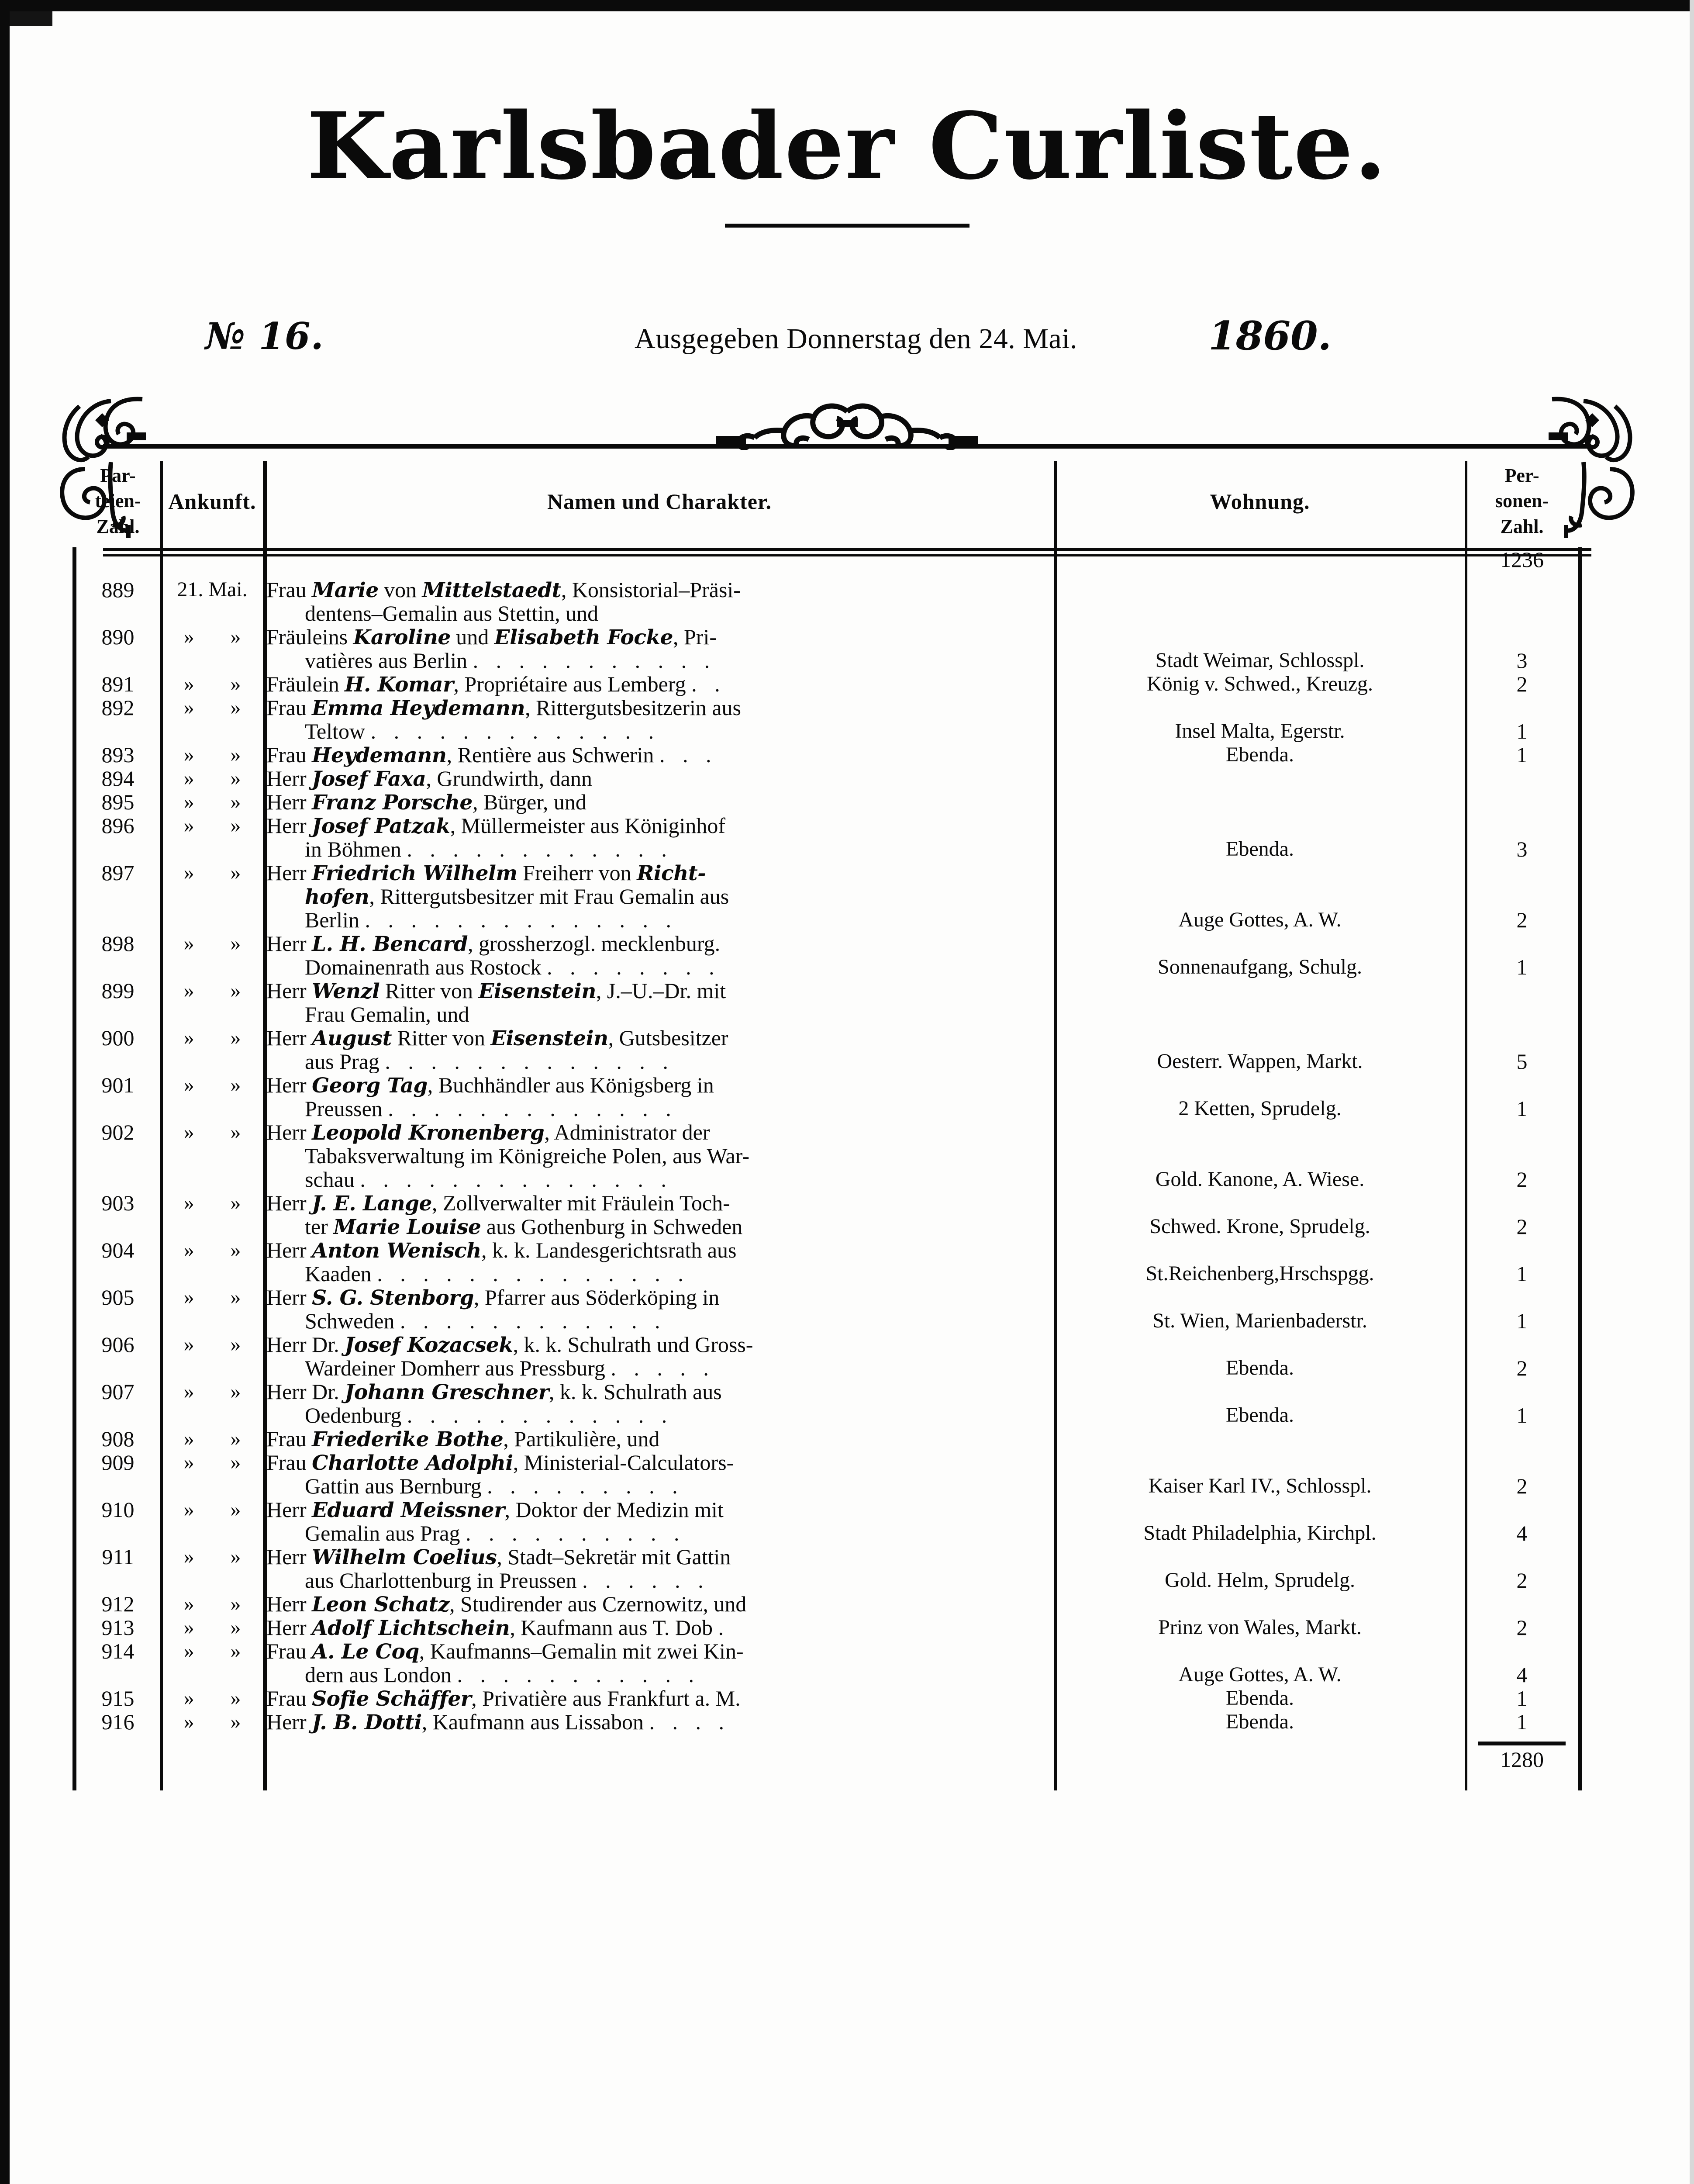  I want to click on column-header-wohnung: Wohnung., so click(1260, 502).